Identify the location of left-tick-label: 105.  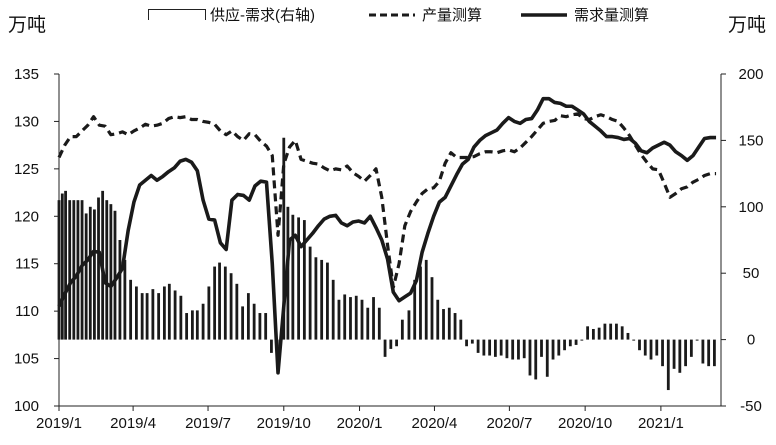
(26, 359).